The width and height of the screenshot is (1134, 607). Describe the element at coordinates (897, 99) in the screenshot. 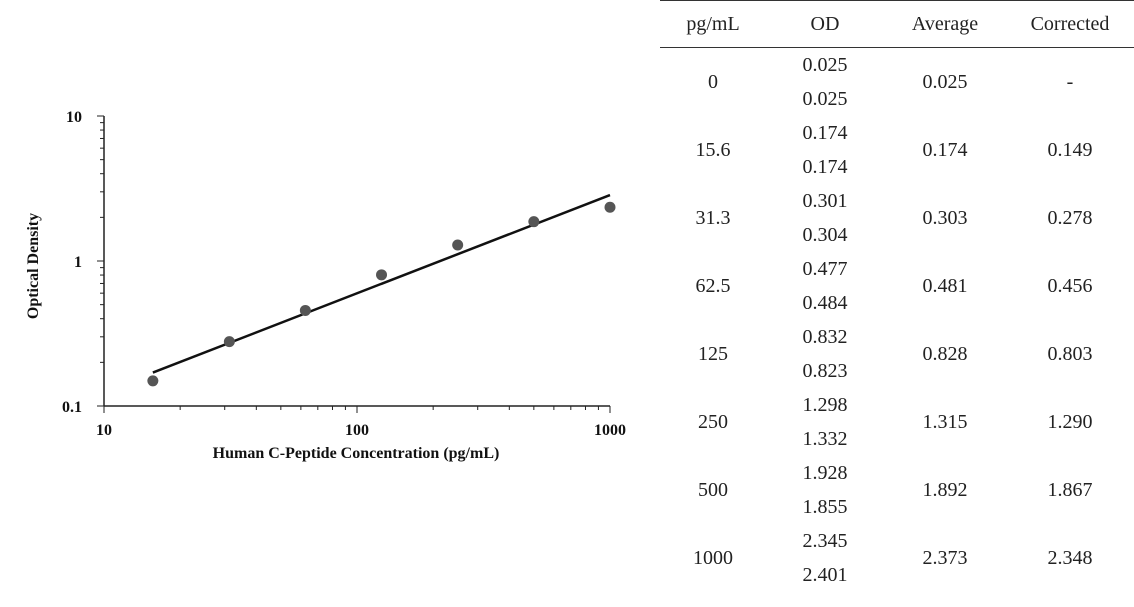

I see `table-row: 0.025` at that location.